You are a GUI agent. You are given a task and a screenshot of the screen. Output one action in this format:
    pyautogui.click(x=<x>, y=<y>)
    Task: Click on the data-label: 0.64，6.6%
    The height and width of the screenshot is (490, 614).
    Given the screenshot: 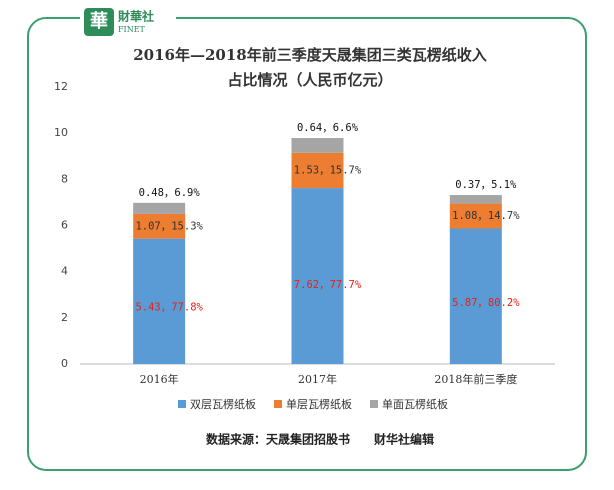 What is the action you would take?
    pyautogui.click(x=328, y=128)
    